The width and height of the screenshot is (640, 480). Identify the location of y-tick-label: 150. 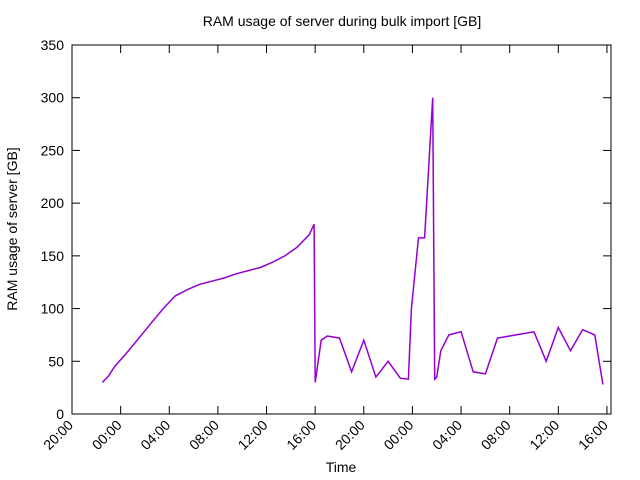
(53, 256).